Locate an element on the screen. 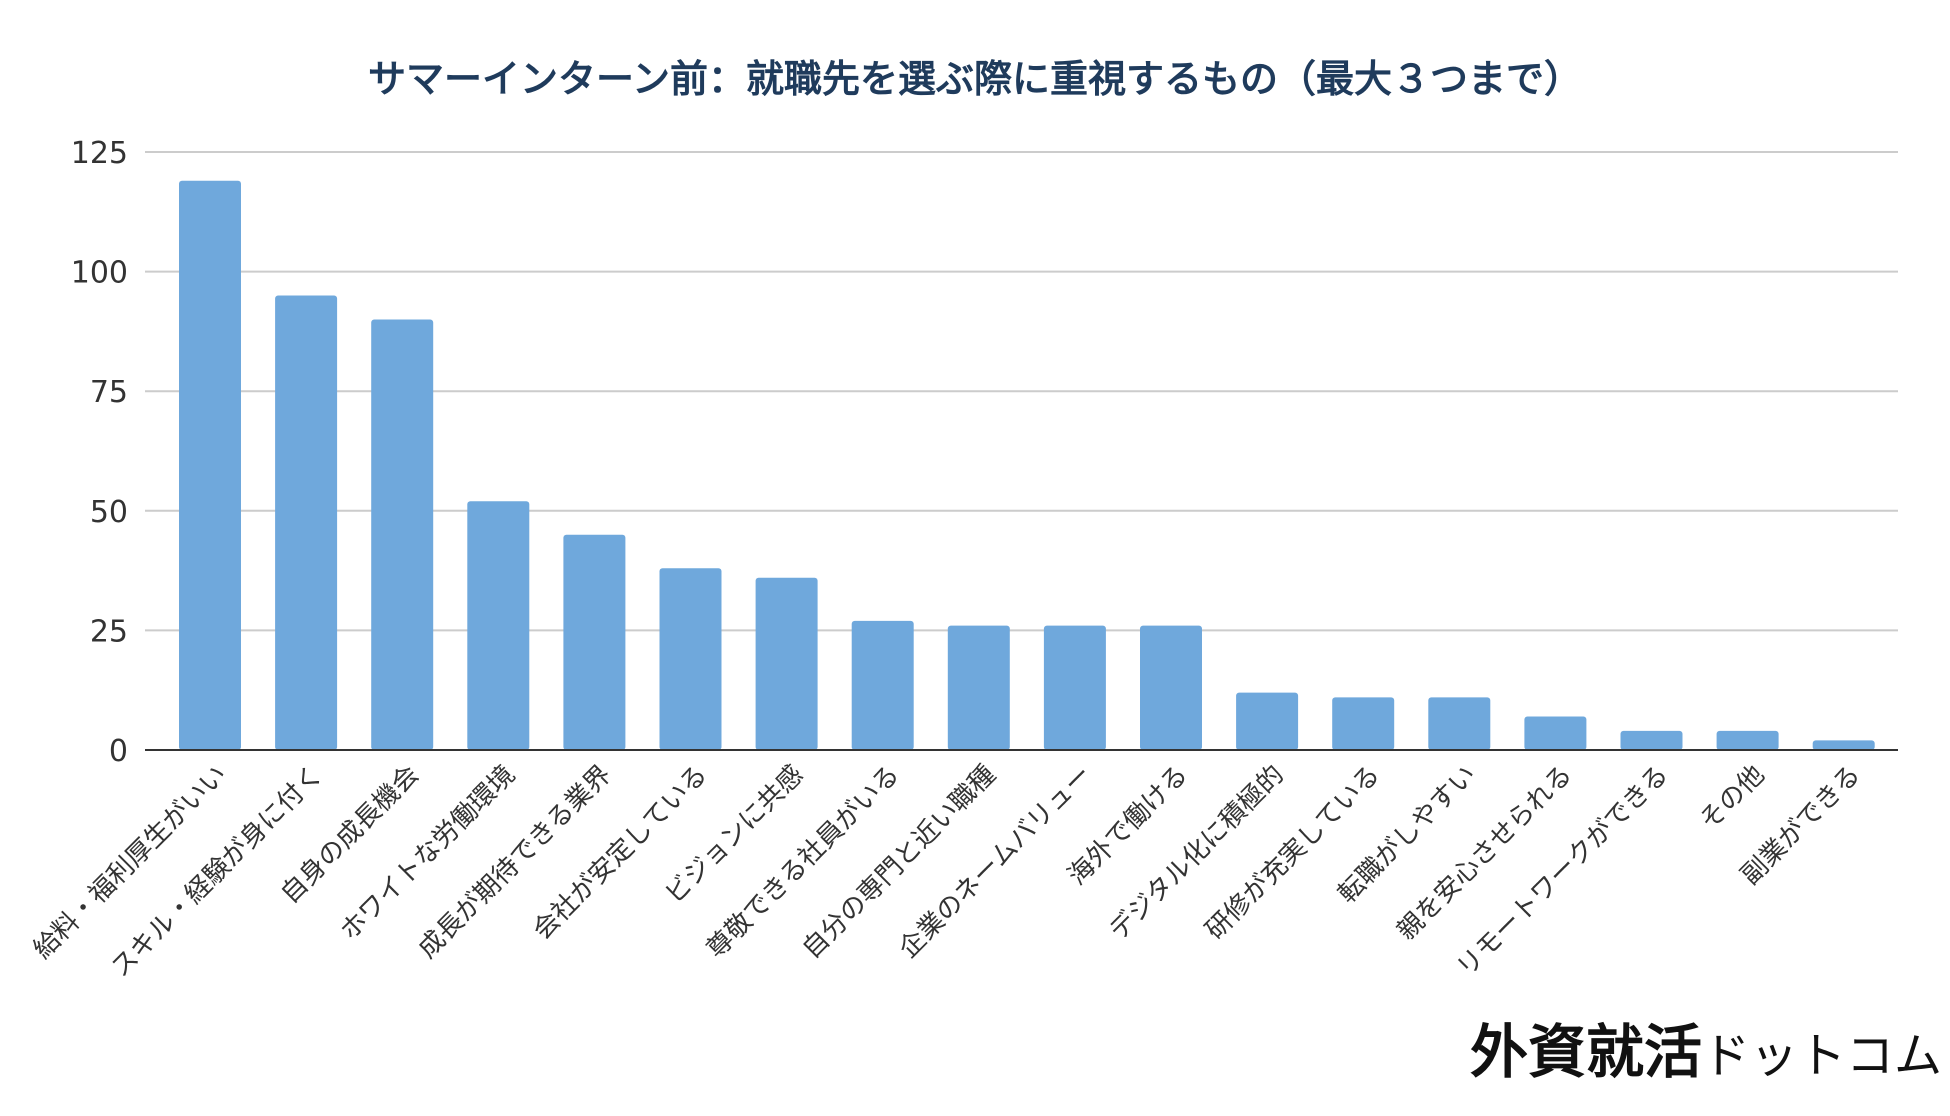  y-tick-label: 25 is located at coordinates (109, 631).